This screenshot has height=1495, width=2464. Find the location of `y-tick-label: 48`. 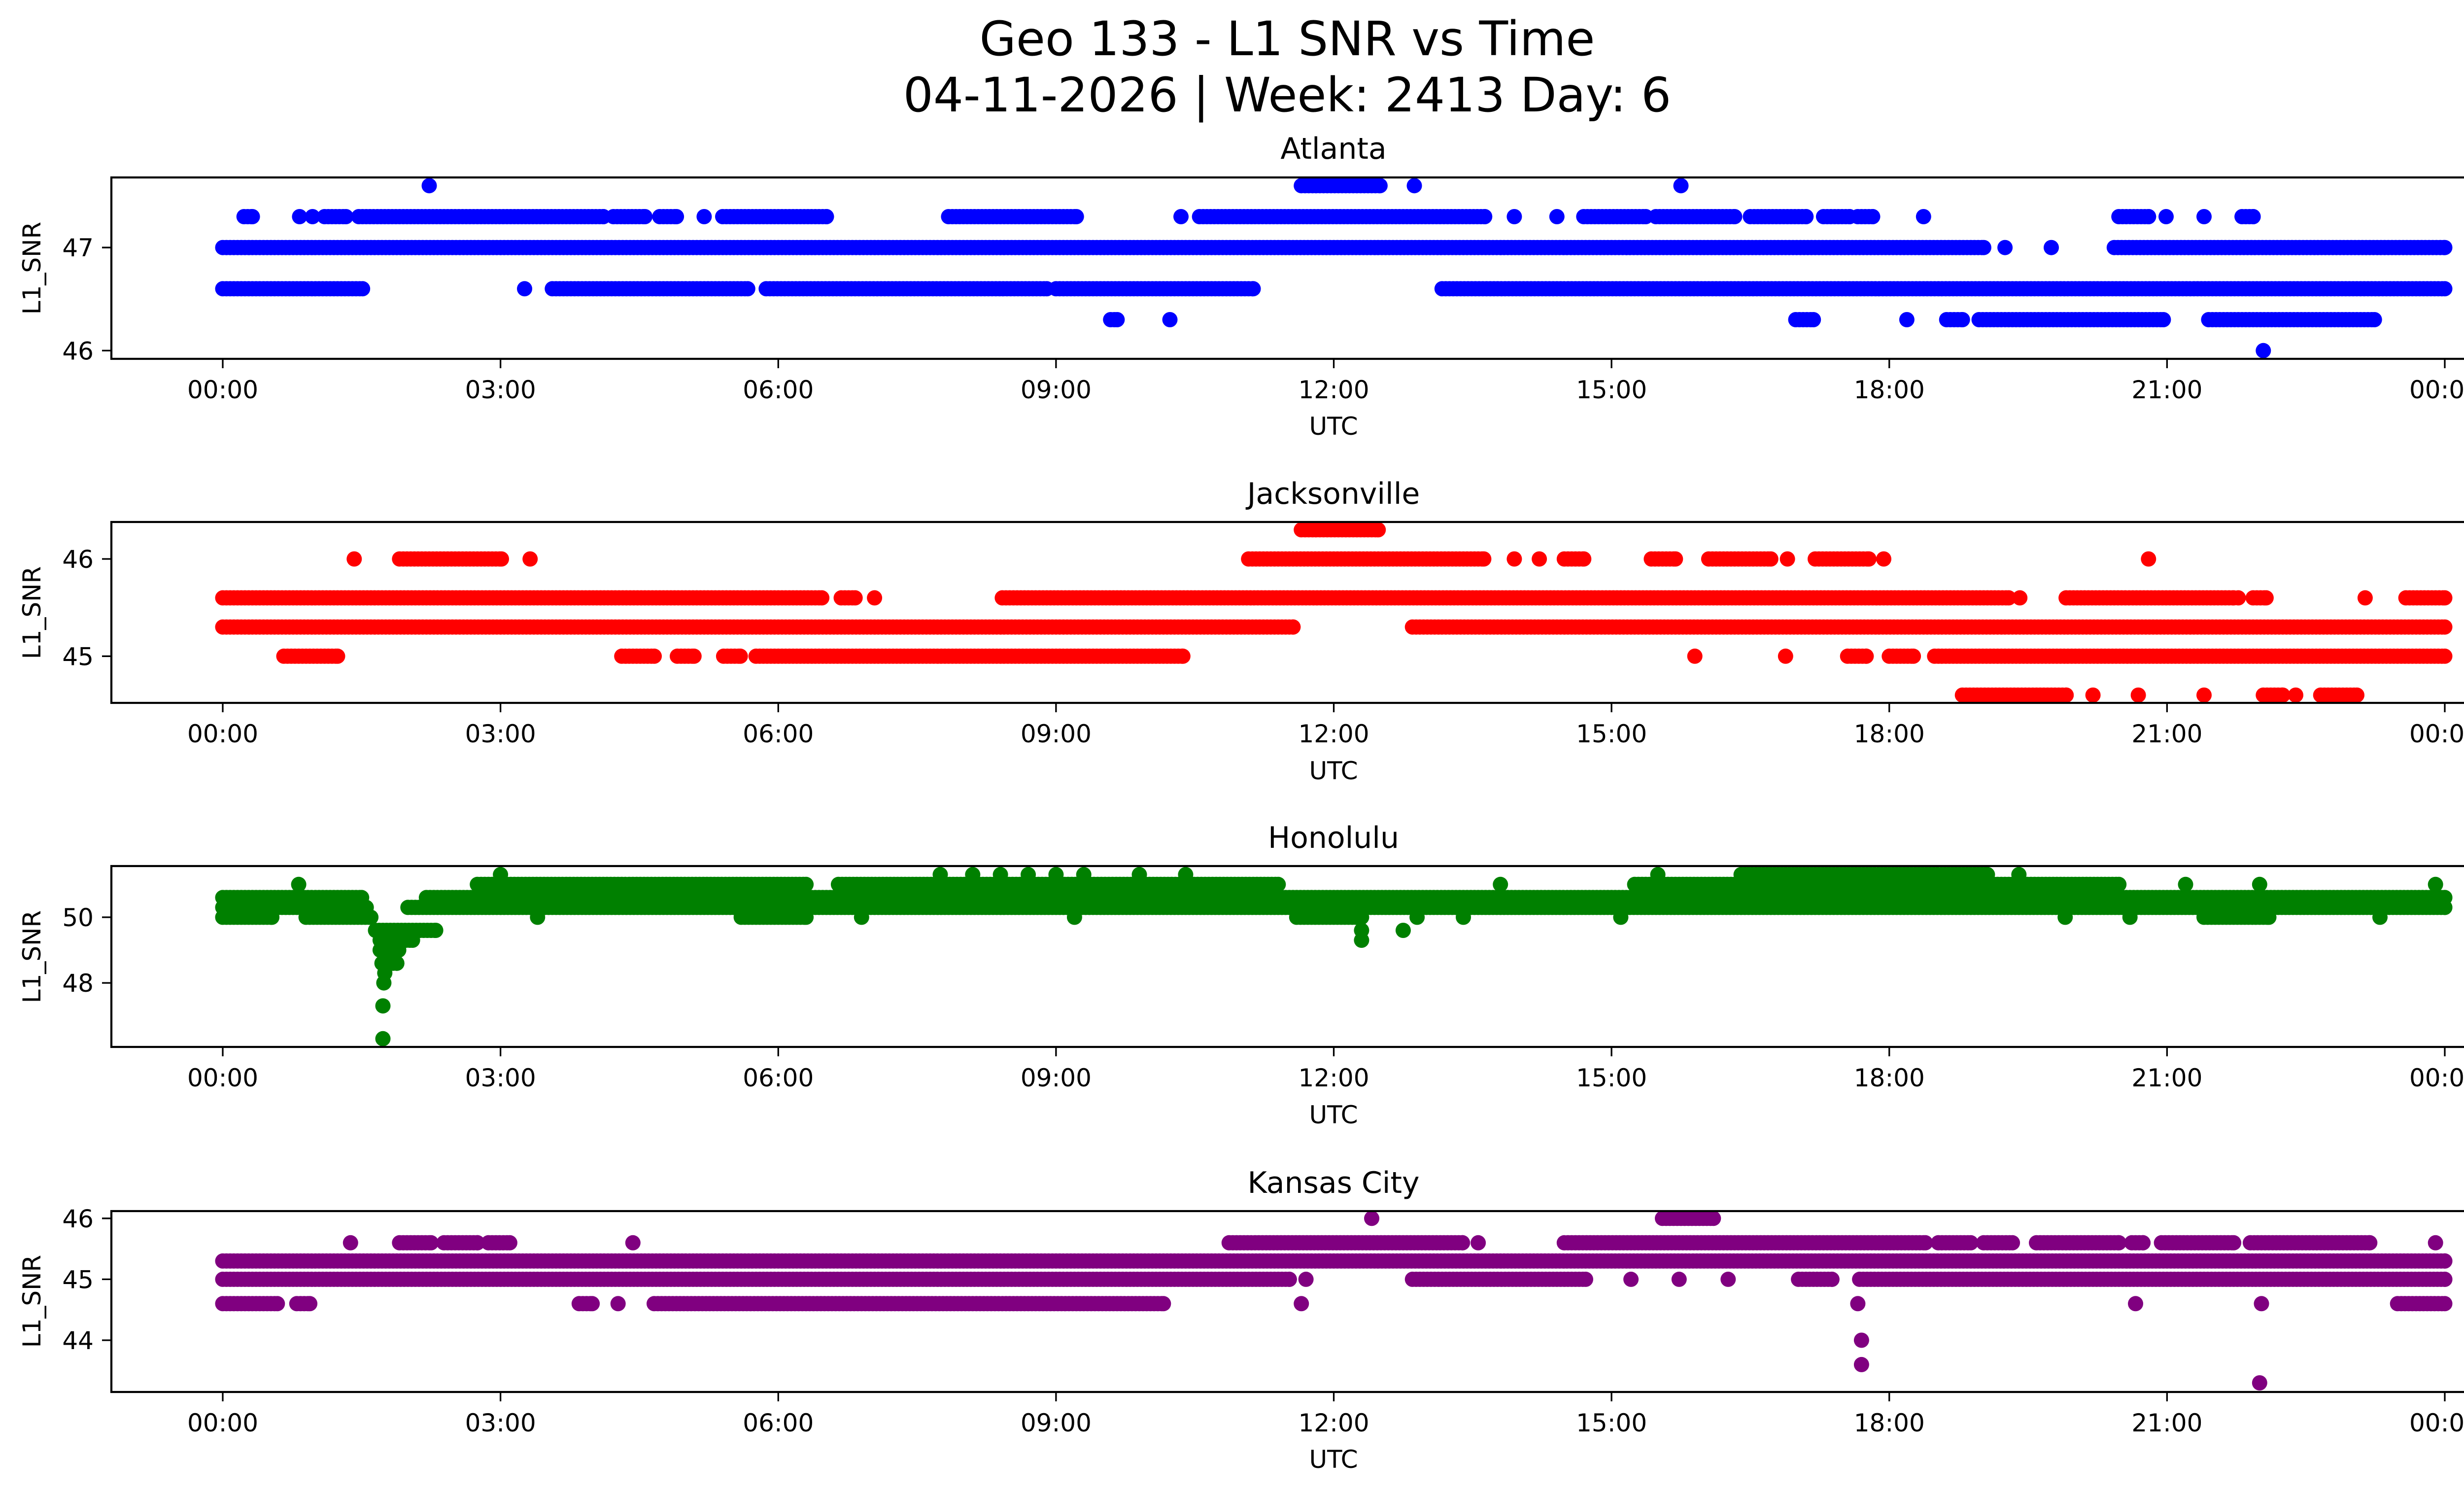

y-tick-label: 48 is located at coordinates (78, 983).